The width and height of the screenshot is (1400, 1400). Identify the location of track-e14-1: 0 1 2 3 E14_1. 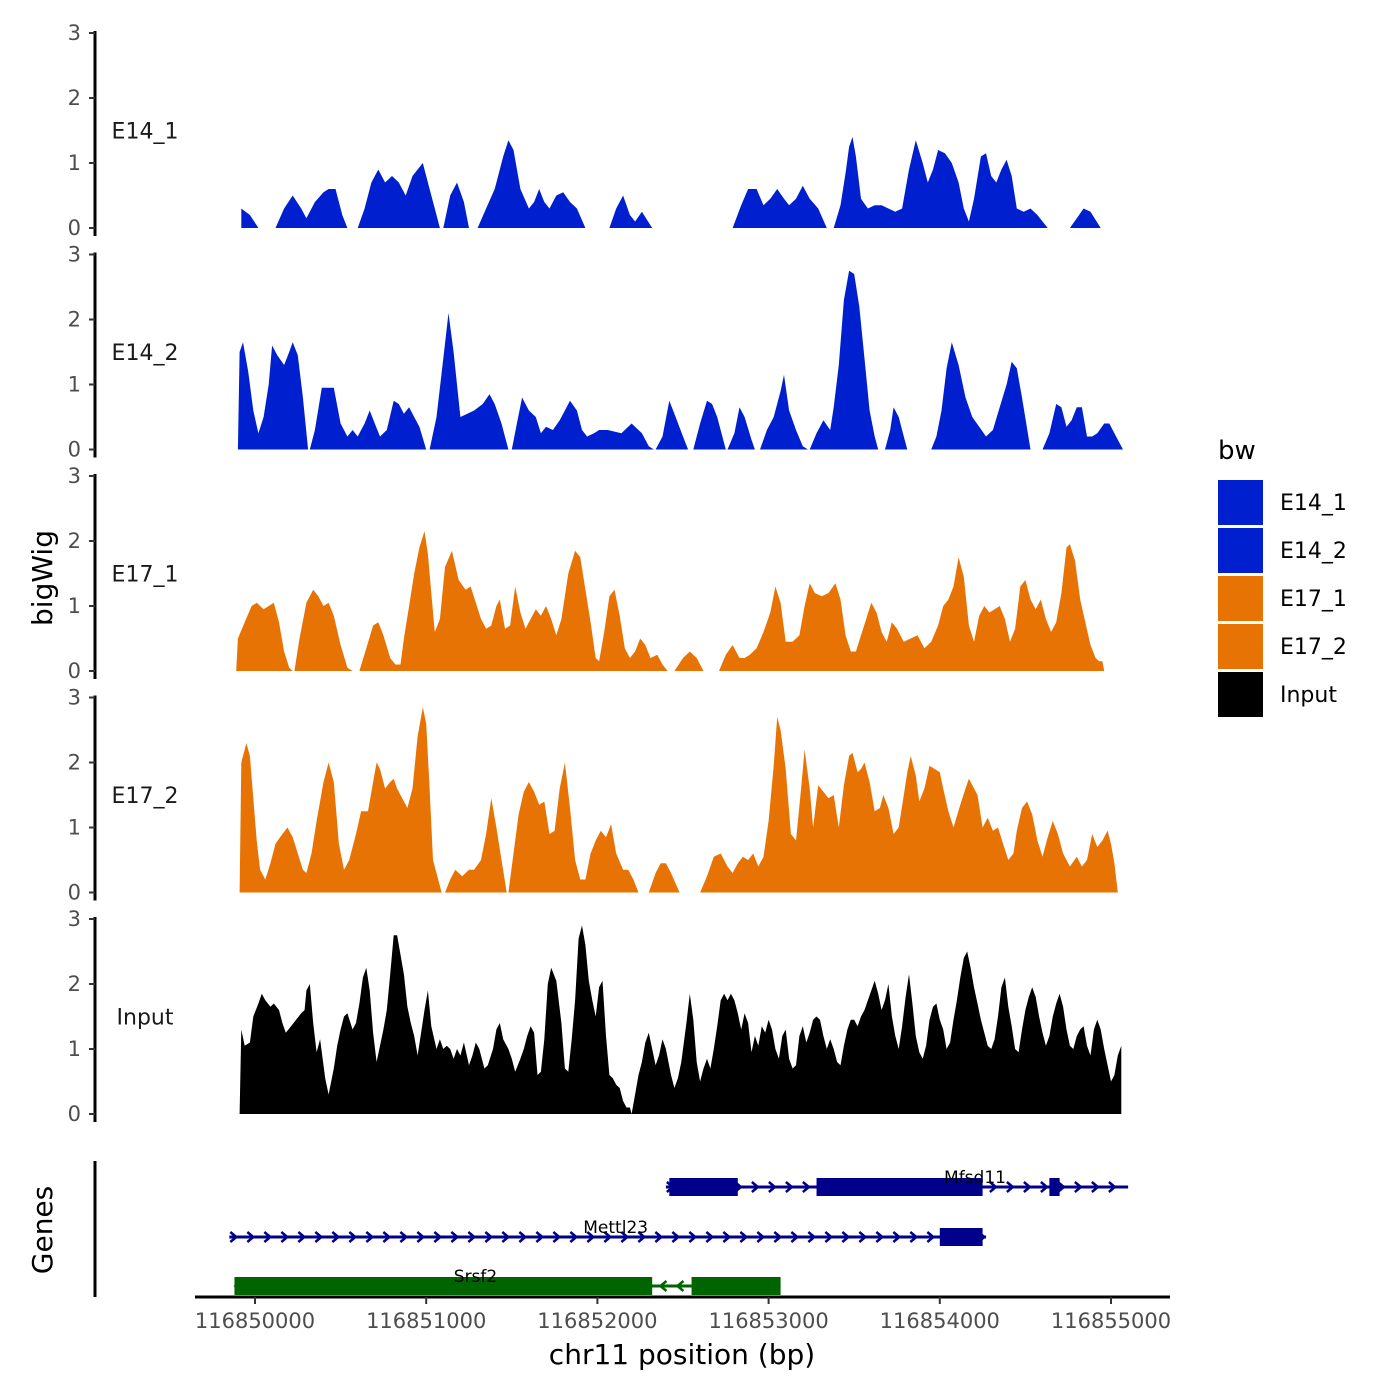
(584, 130).